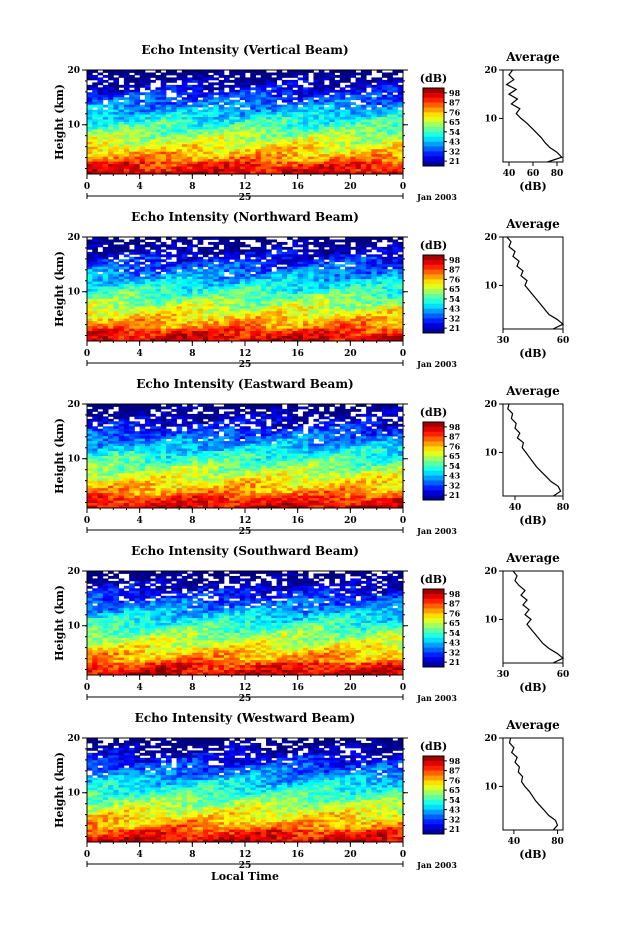 The image size is (620, 929). Describe the element at coordinates (532, 57) in the screenshot. I see `average-title: Average` at that location.